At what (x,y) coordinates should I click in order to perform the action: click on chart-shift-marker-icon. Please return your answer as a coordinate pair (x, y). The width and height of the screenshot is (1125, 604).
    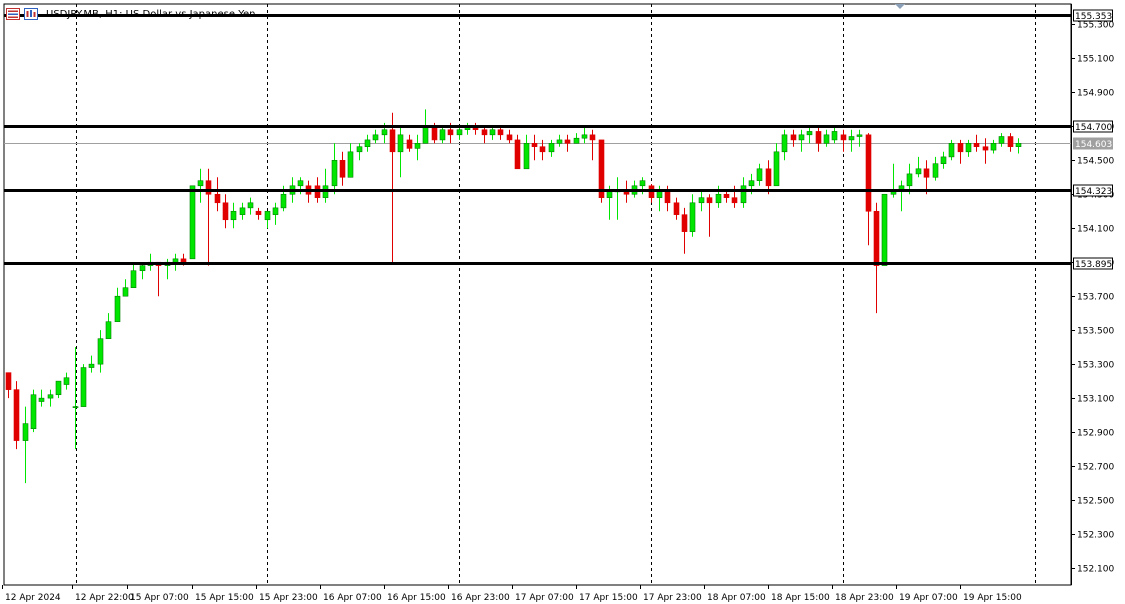
    Looking at the image, I should click on (900, 6).